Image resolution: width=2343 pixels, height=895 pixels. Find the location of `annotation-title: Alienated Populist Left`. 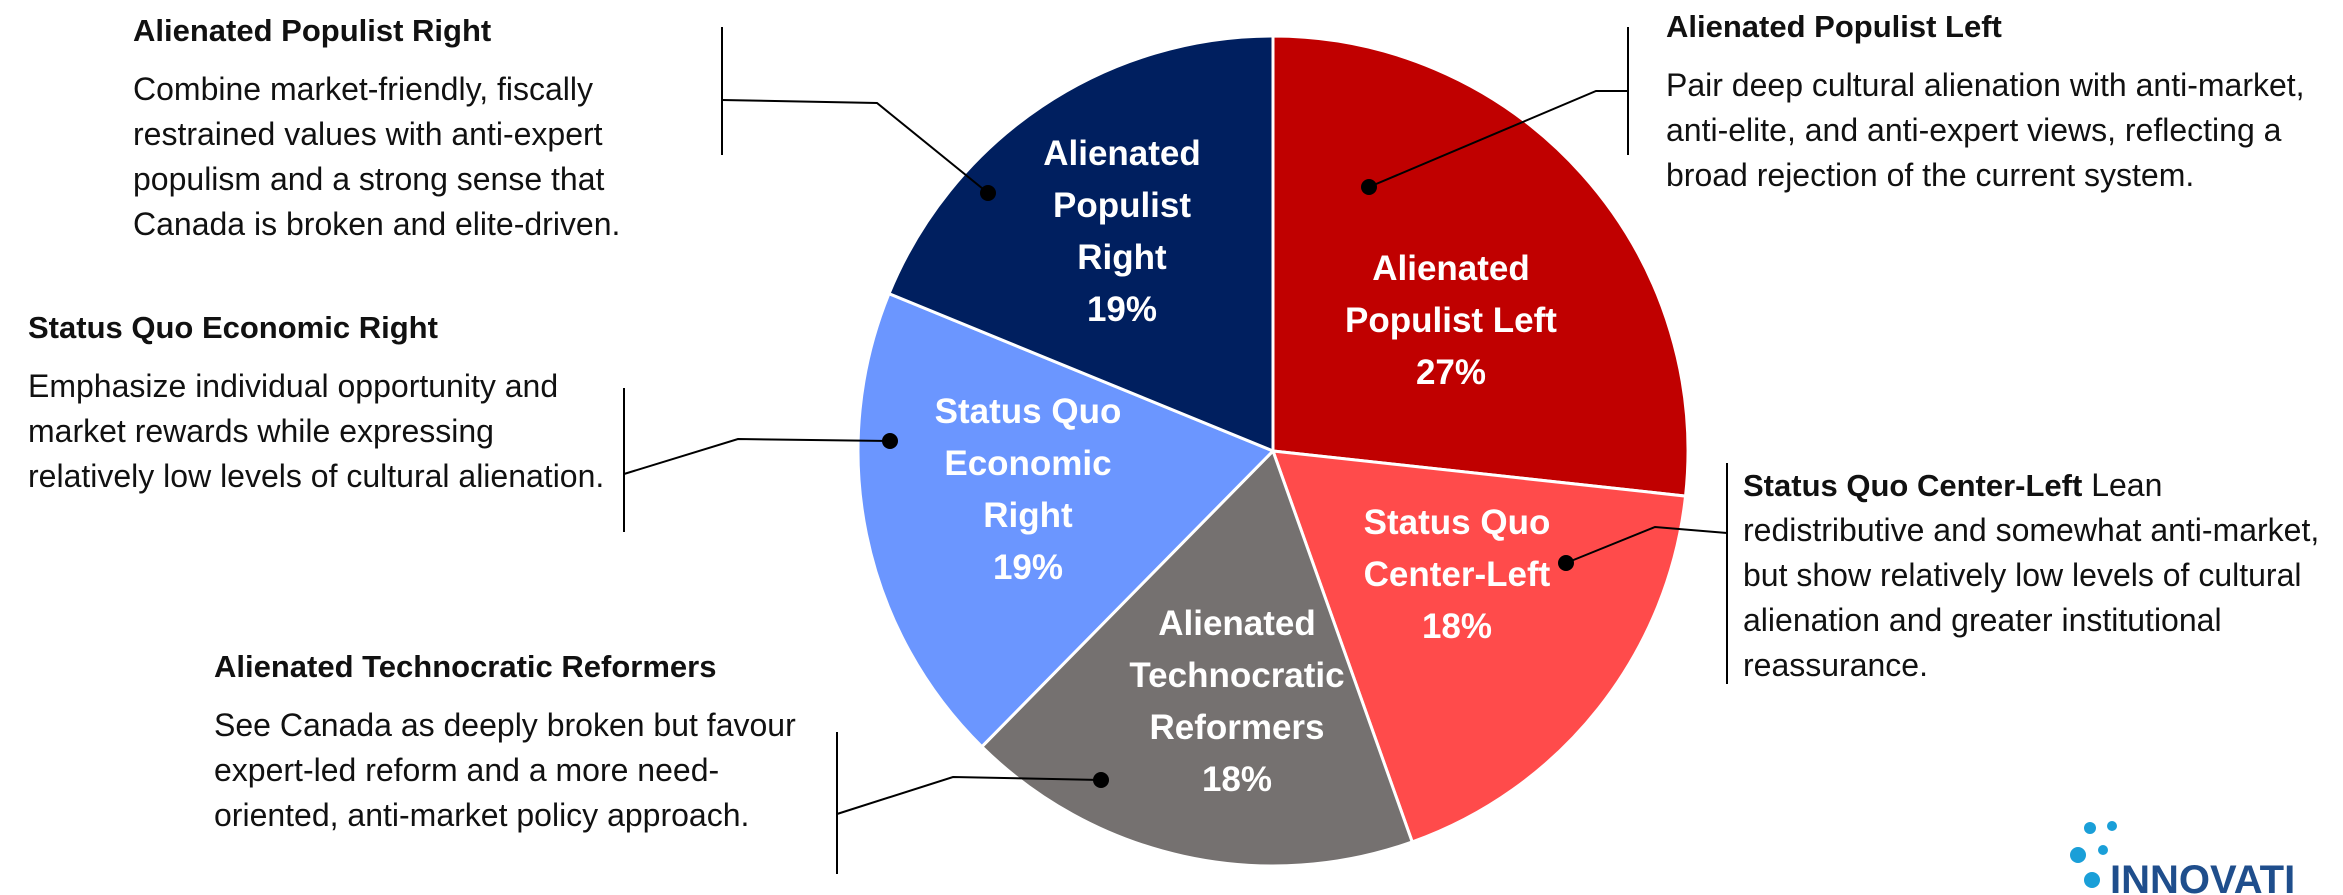

annotation-title: Alienated Populist Left is located at coordinates (1834, 26).